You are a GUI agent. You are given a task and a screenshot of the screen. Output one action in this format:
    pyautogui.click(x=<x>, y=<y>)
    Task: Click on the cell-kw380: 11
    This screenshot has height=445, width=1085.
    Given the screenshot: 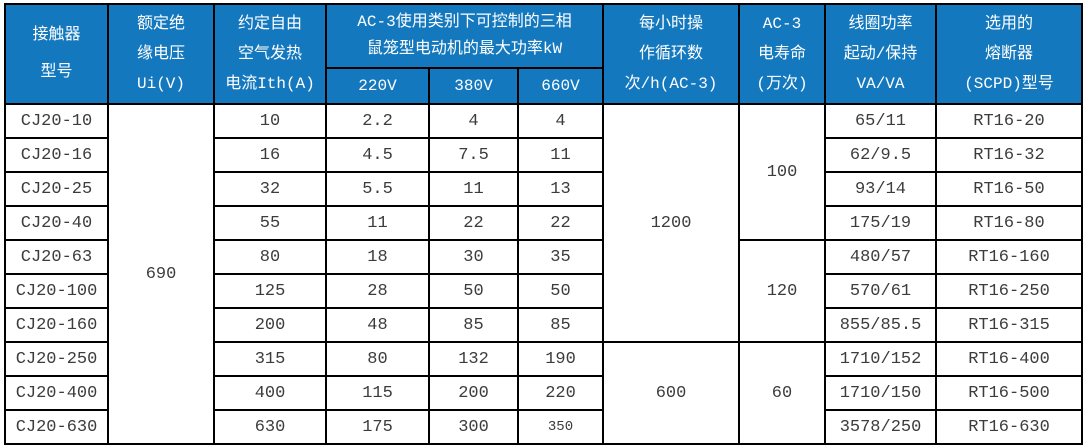 What is the action you would take?
    pyautogui.click(x=473, y=189)
    